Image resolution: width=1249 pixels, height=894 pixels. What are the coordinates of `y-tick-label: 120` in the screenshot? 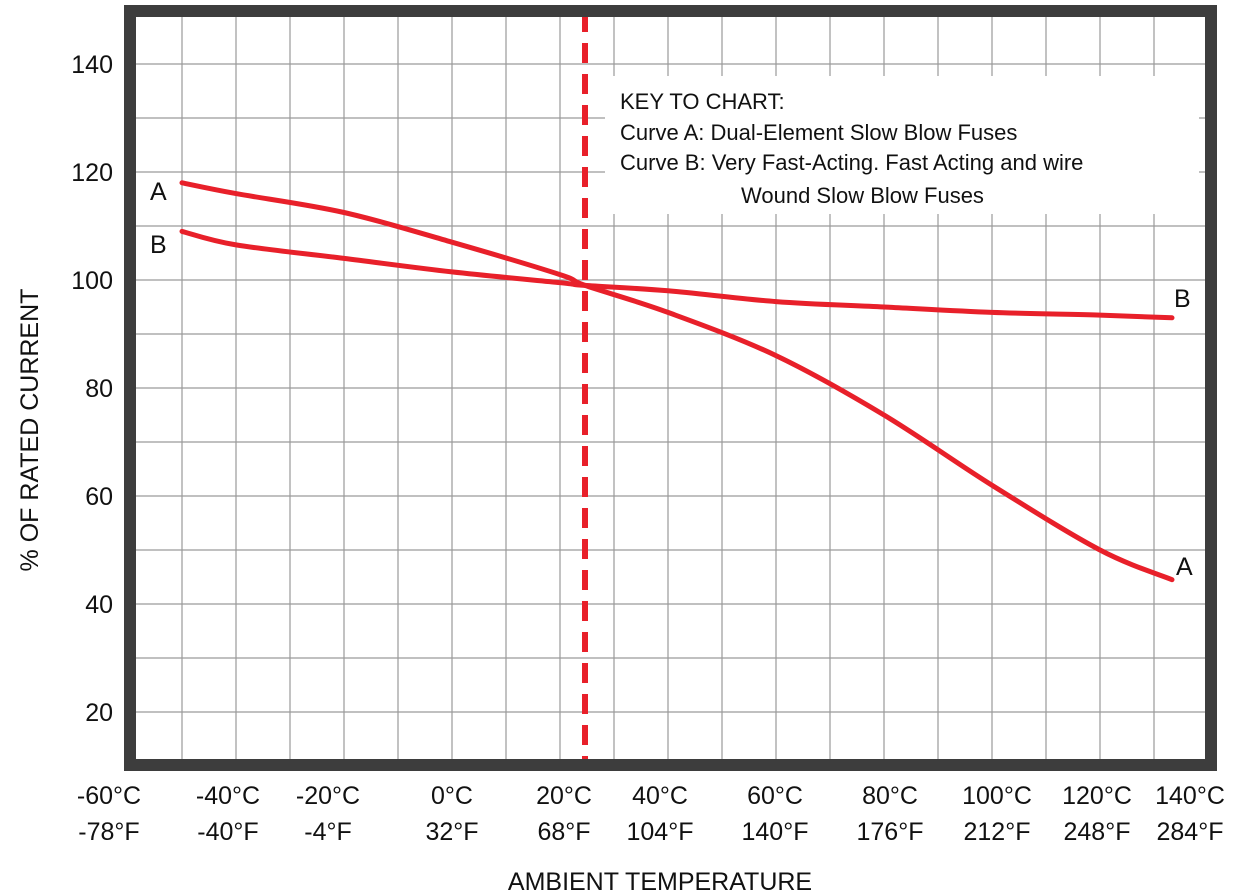 It's located at (92, 173).